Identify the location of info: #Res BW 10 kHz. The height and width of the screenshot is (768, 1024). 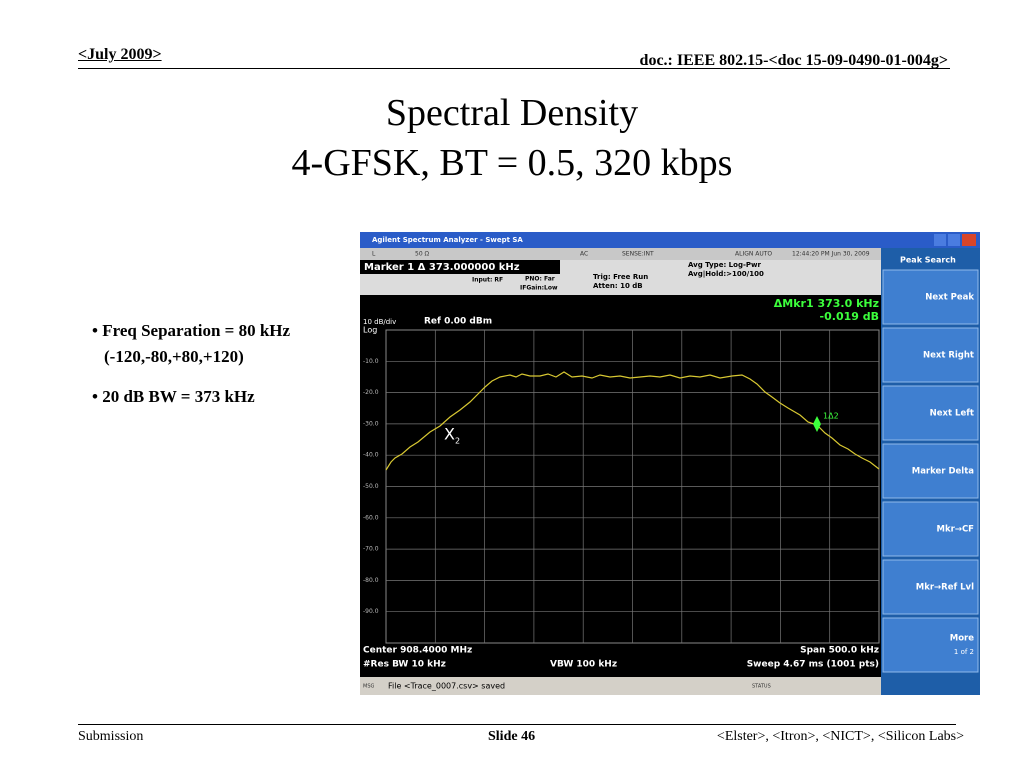
(404, 665).